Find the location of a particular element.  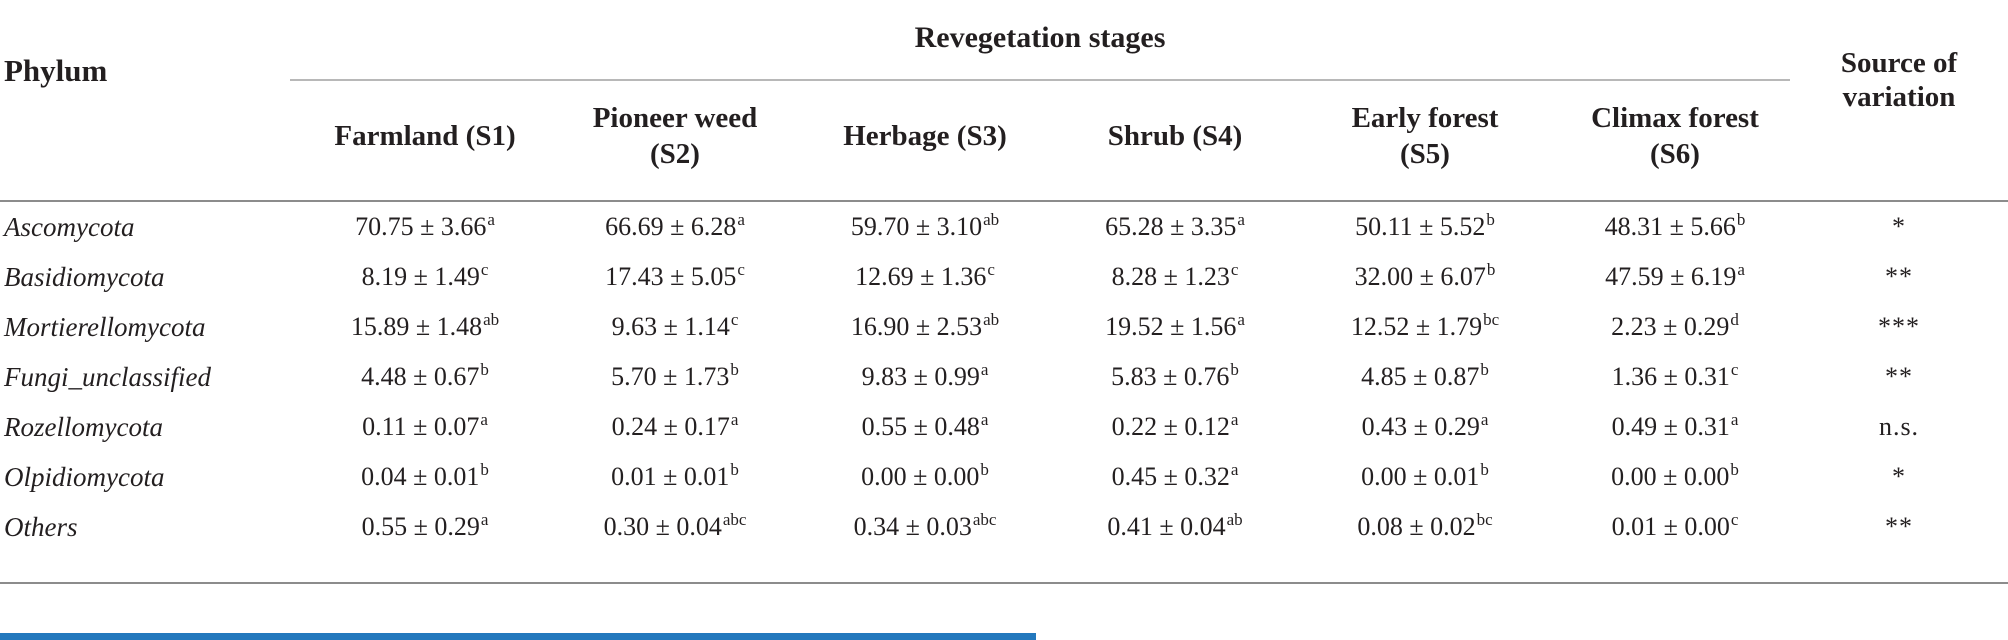

abundance-value-cell: 0.55 ± 0.29a is located at coordinates (425, 525).